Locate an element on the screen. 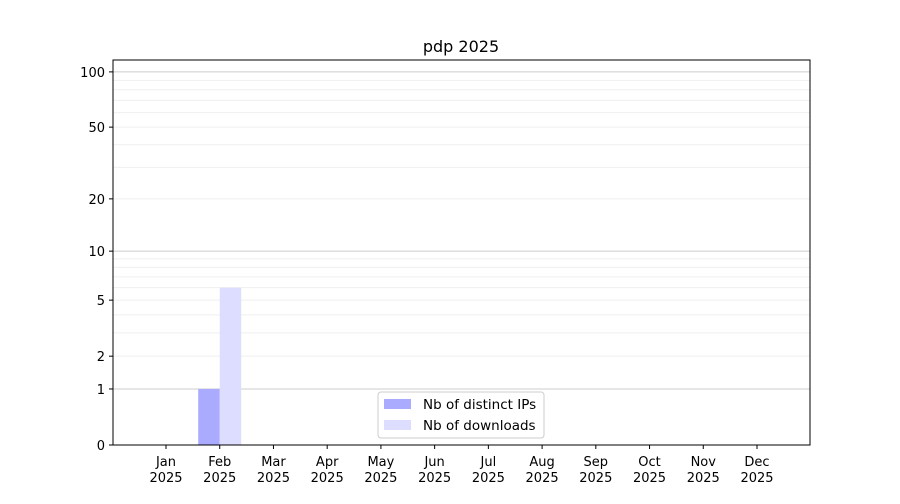 The height and width of the screenshot is (504, 900). y-tick-label: 5 is located at coordinates (101, 301).